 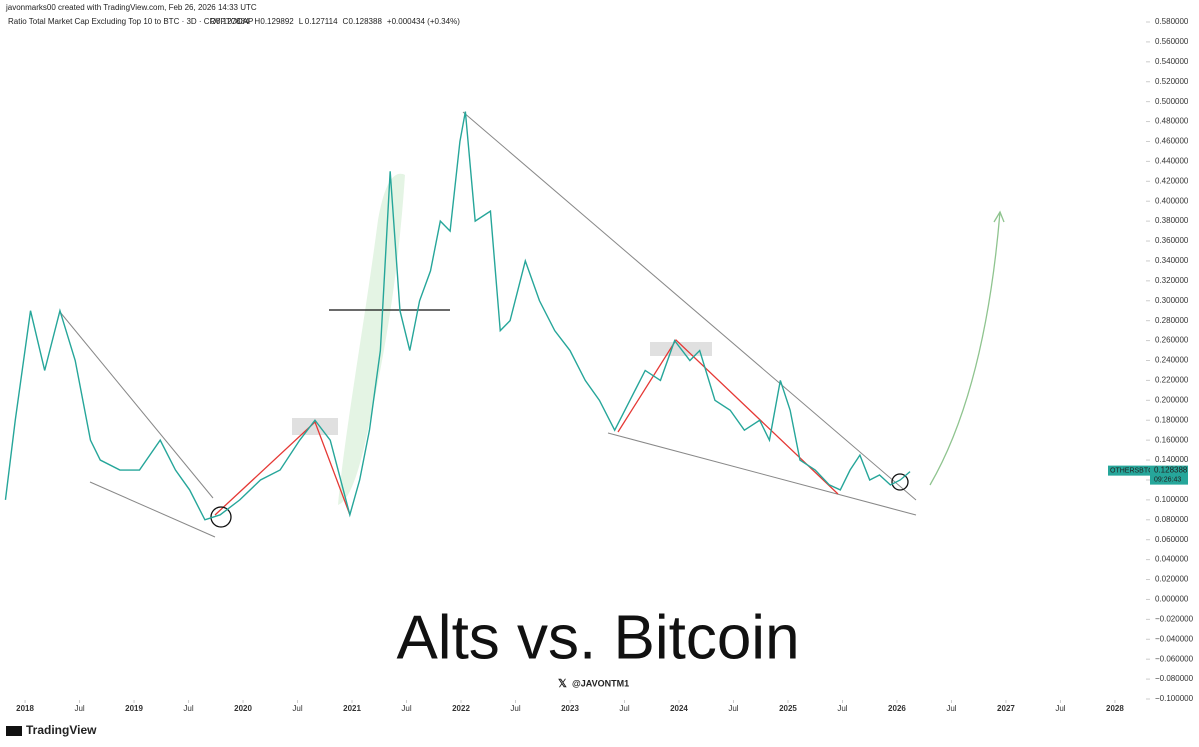 What do you see at coordinates (371, 339) in the screenshot?
I see `highlight-zone` at bounding box center [371, 339].